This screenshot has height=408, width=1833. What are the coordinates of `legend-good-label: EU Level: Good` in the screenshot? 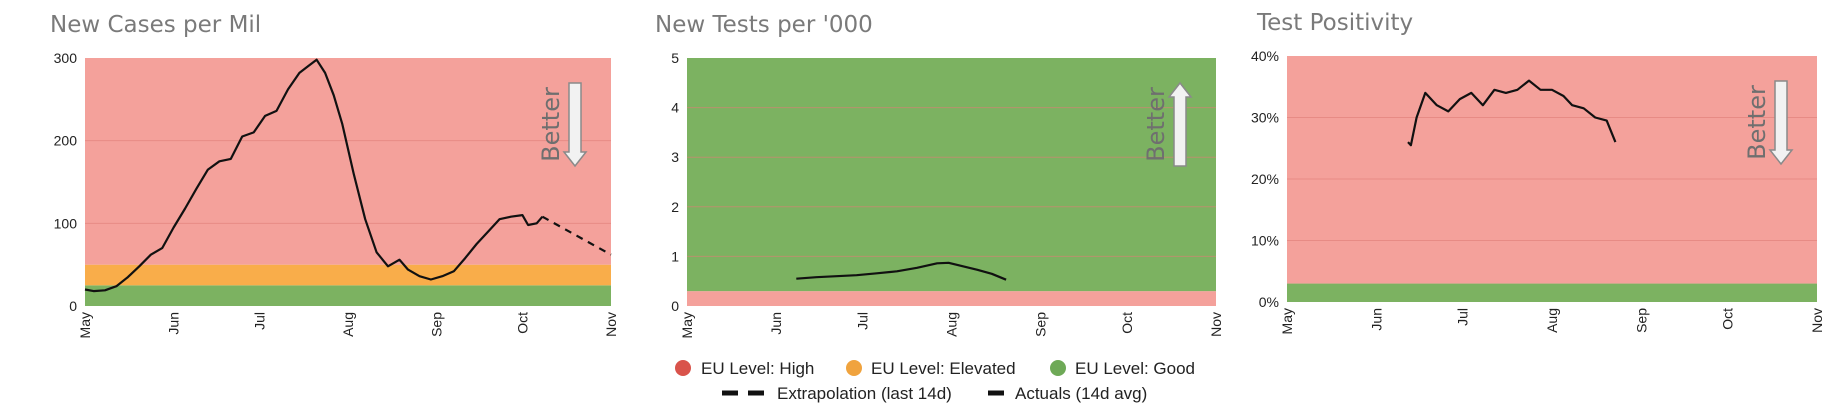 It's located at (1135, 368).